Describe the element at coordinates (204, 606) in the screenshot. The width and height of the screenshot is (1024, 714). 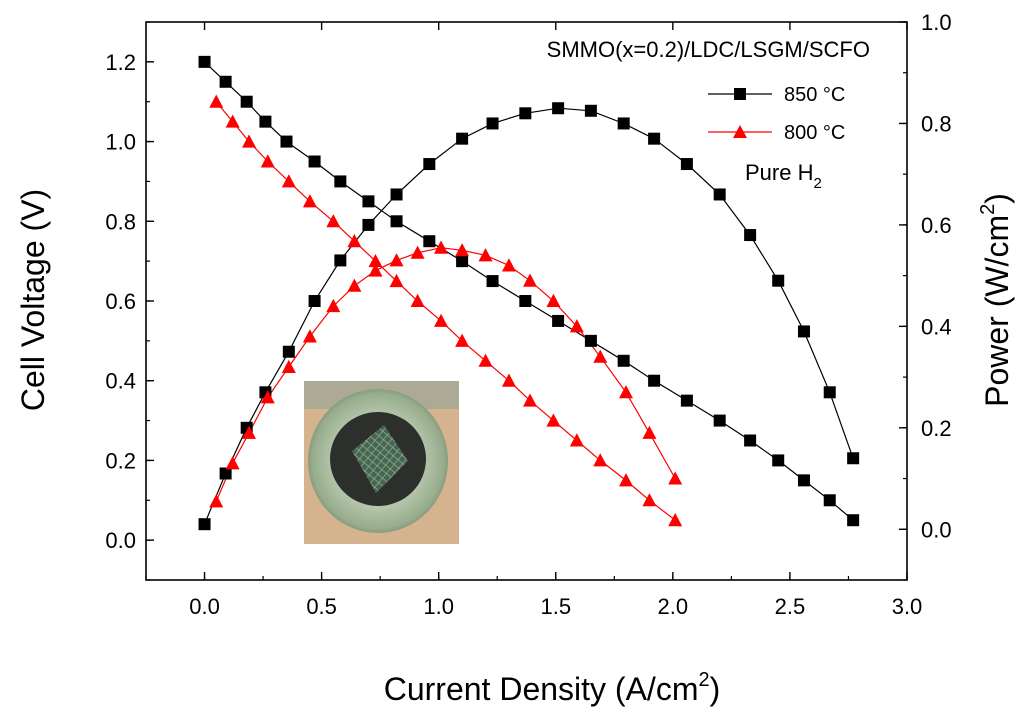
I see `x-tick-label: 0.0` at that location.